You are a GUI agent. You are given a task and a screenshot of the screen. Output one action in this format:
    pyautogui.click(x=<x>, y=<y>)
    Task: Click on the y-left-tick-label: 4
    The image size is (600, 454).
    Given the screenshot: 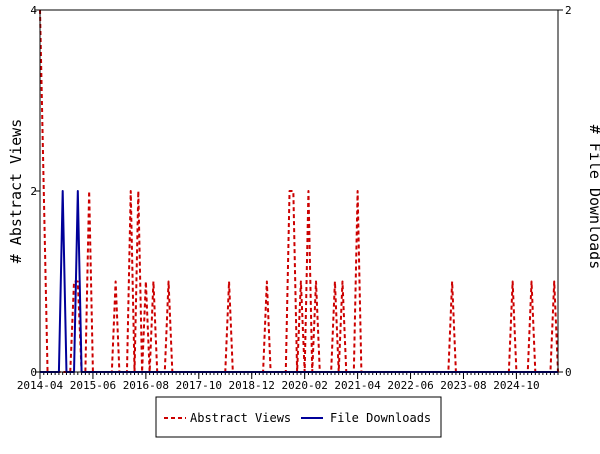 What is the action you would take?
    pyautogui.click(x=33, y=10)
    